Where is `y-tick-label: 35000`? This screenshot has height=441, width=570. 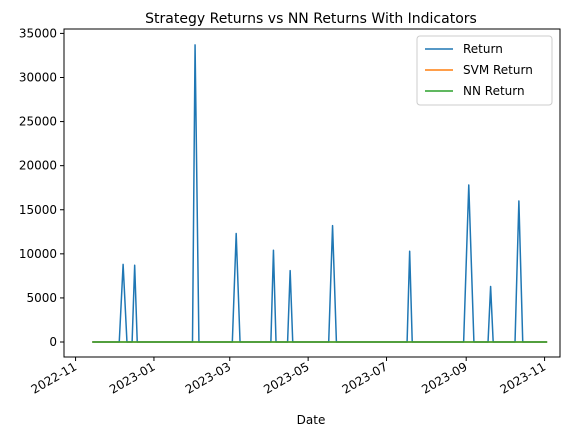
y-tick-label: 35000 is located at coordinates (38, 33).